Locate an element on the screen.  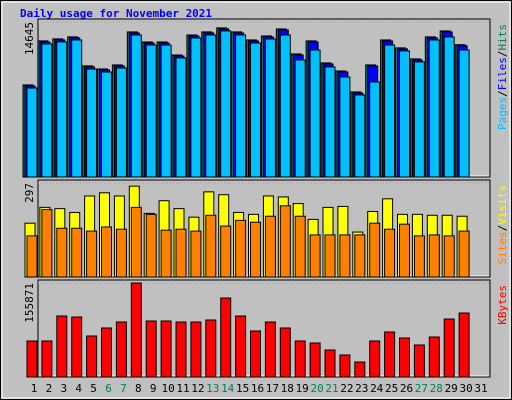
y-tick-label: 297 is located at coordinates (29, 193).